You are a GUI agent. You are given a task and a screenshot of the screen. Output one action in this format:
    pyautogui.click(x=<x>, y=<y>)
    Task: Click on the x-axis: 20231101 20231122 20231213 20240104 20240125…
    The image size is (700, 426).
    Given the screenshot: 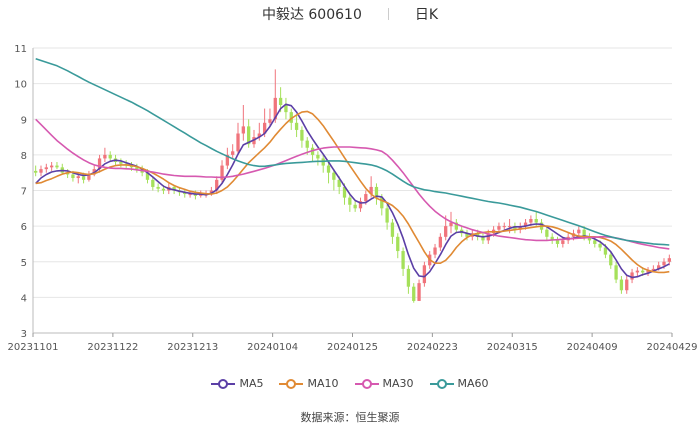 What is the action you would take?
    pyautogui.click(x=353, y=343)
    